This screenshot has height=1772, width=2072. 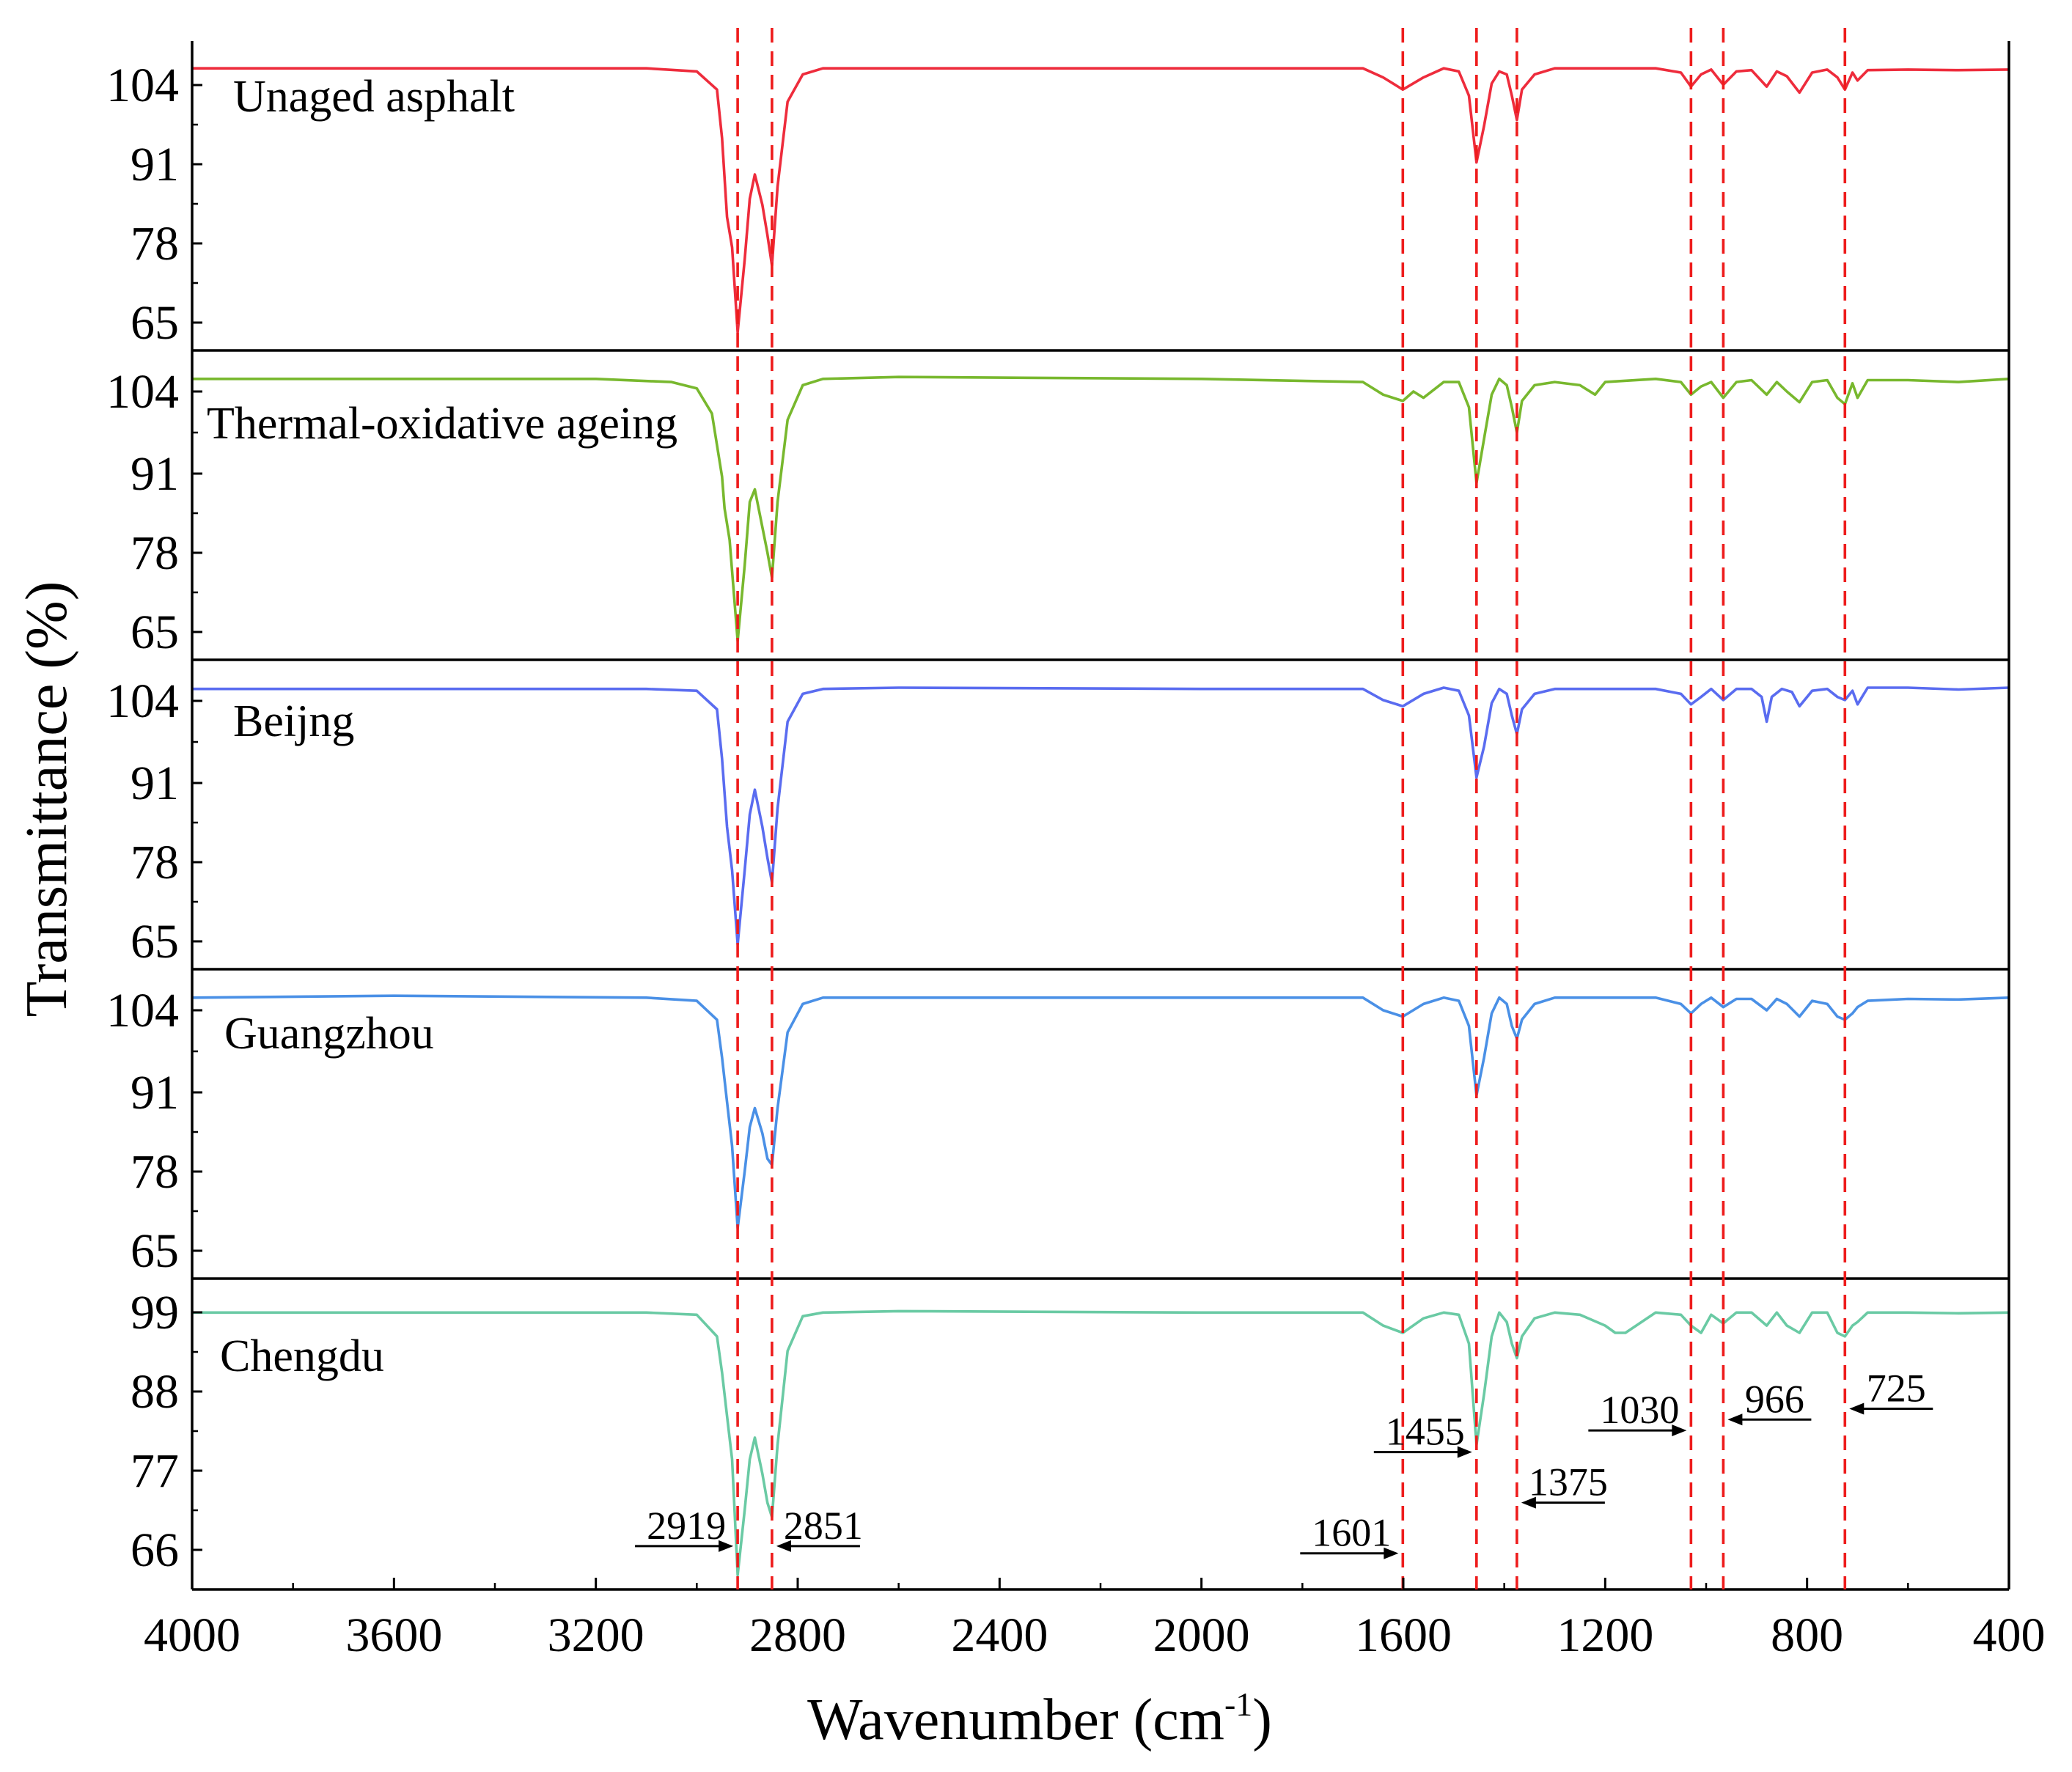 I want to click on peak-annotation: 1601, so click(x=1350, y=1535).